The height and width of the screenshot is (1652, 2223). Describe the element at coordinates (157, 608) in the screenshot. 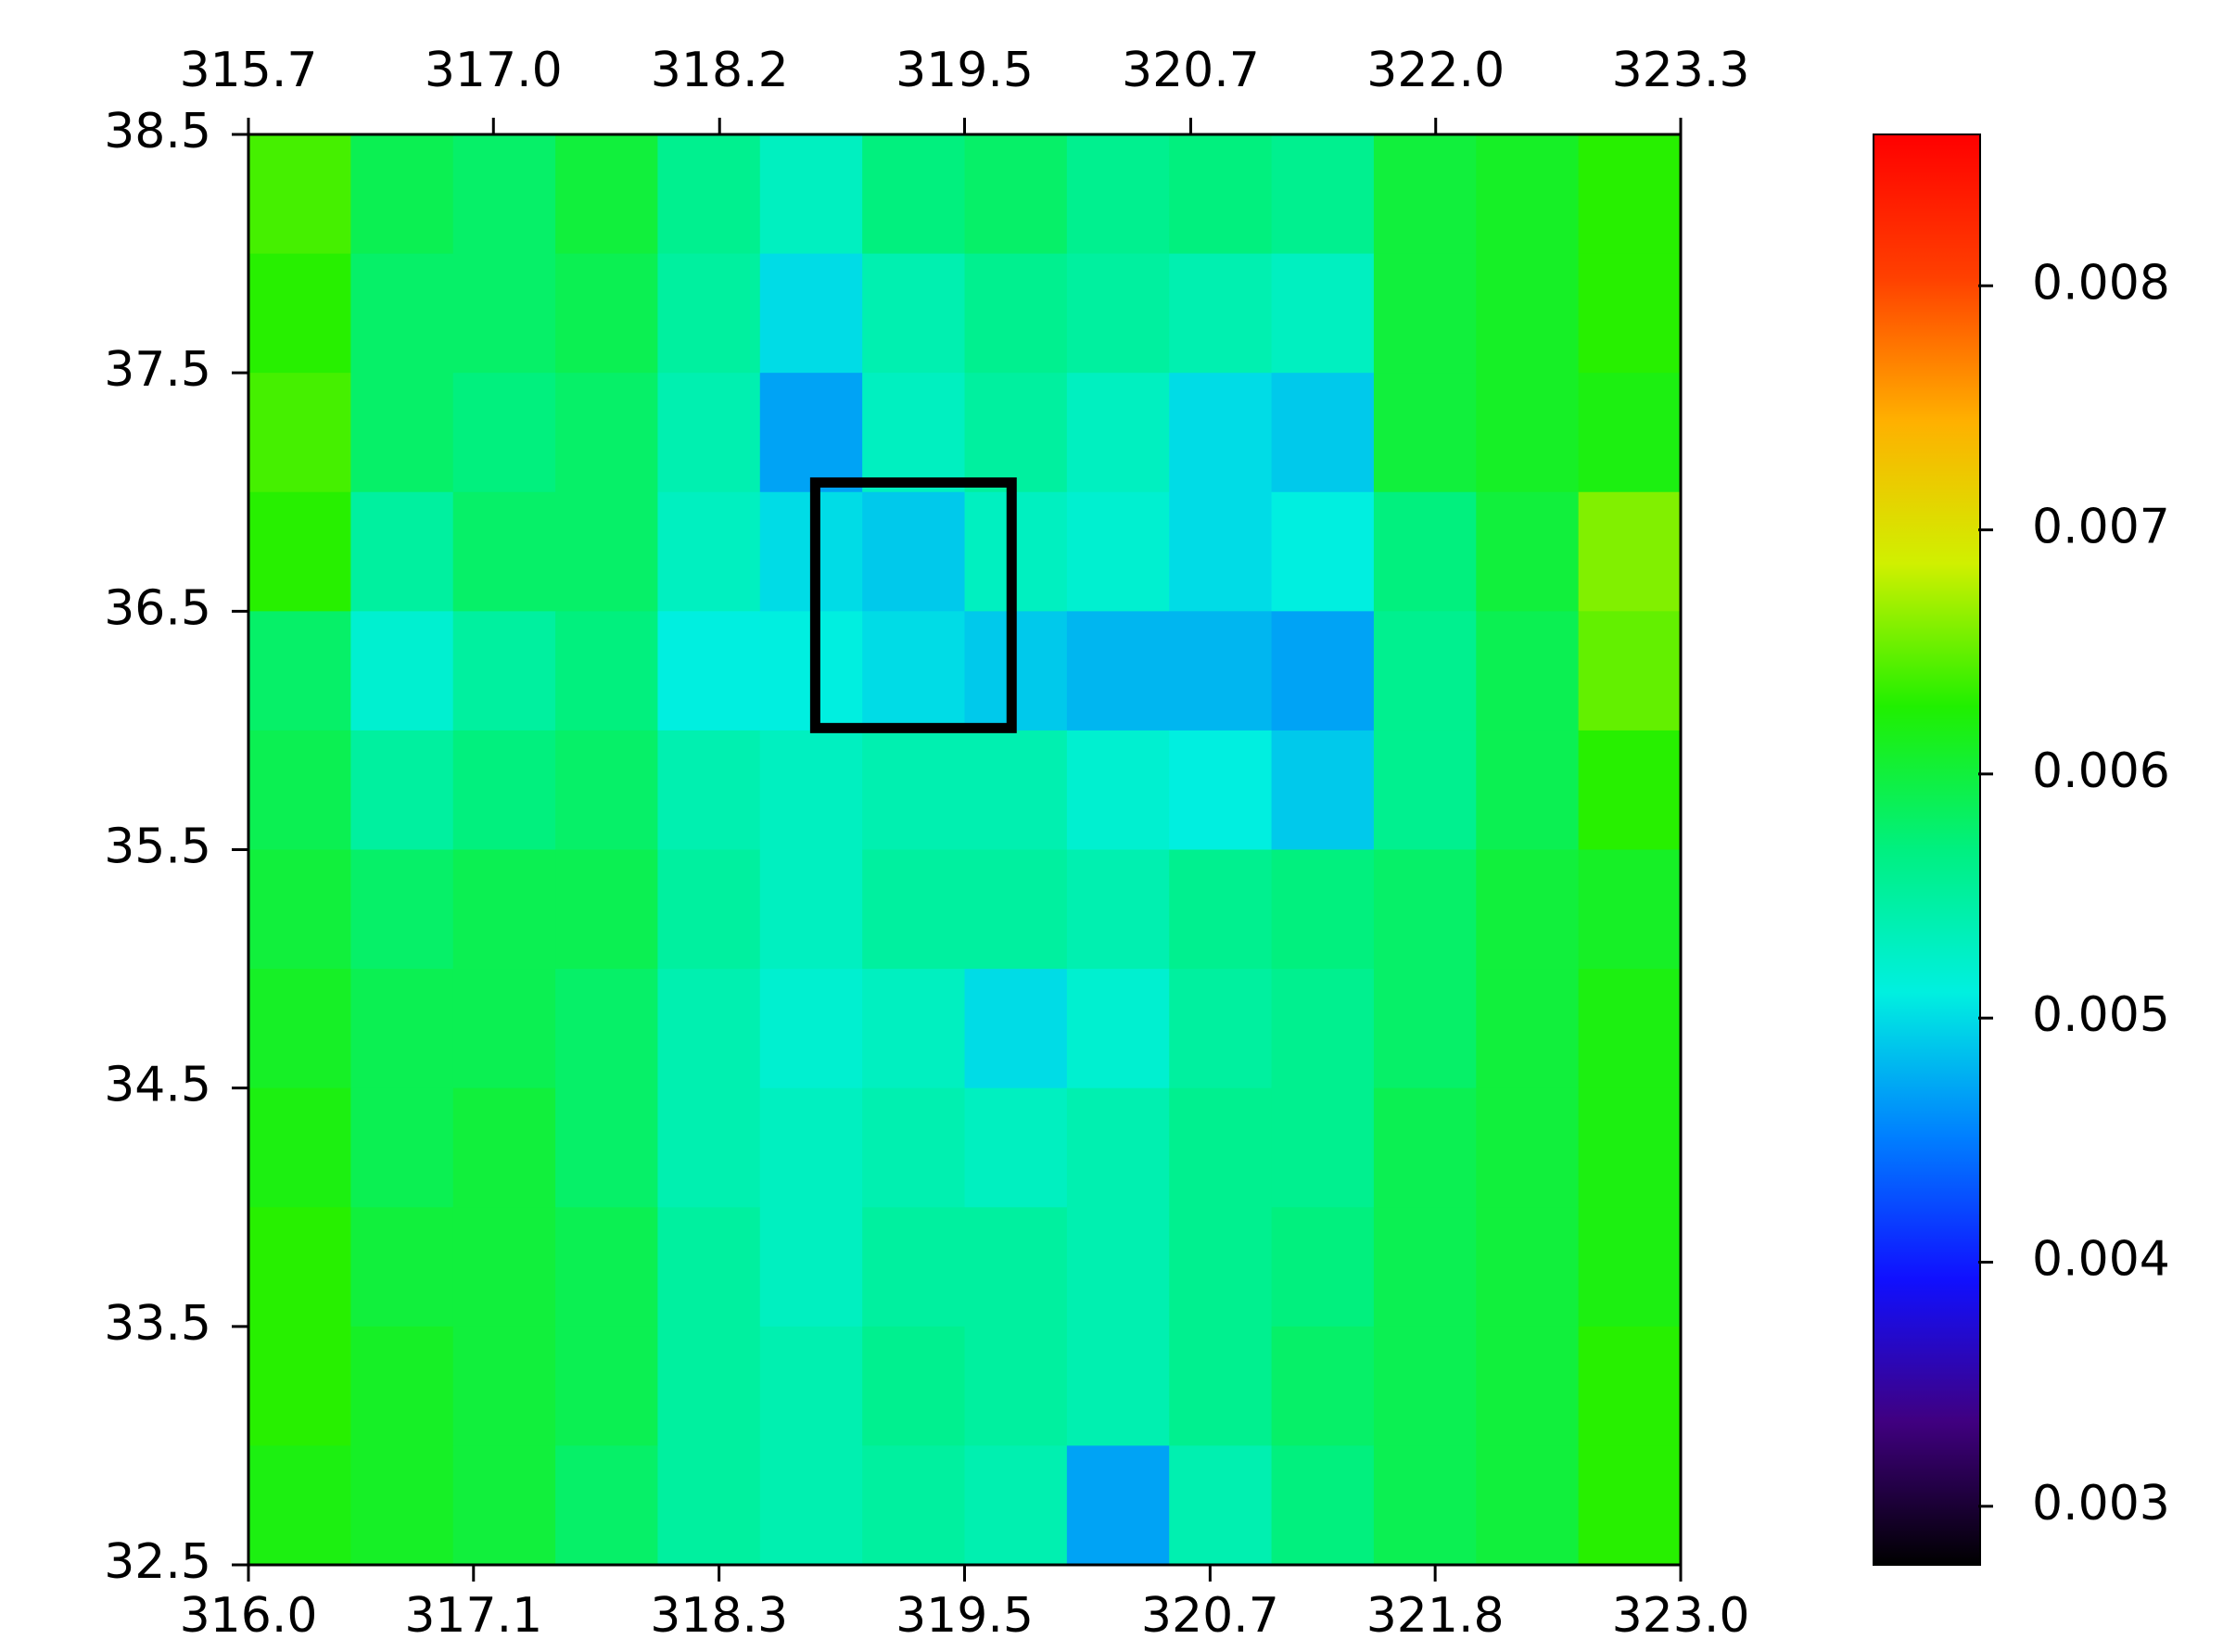

I see `y-tick-label: 36.5` at that location.